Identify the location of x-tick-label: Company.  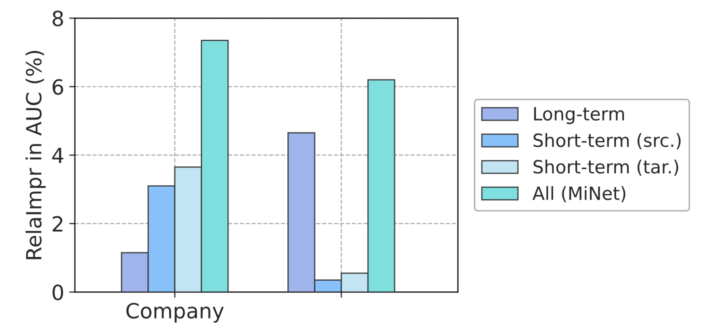
(175, 312).